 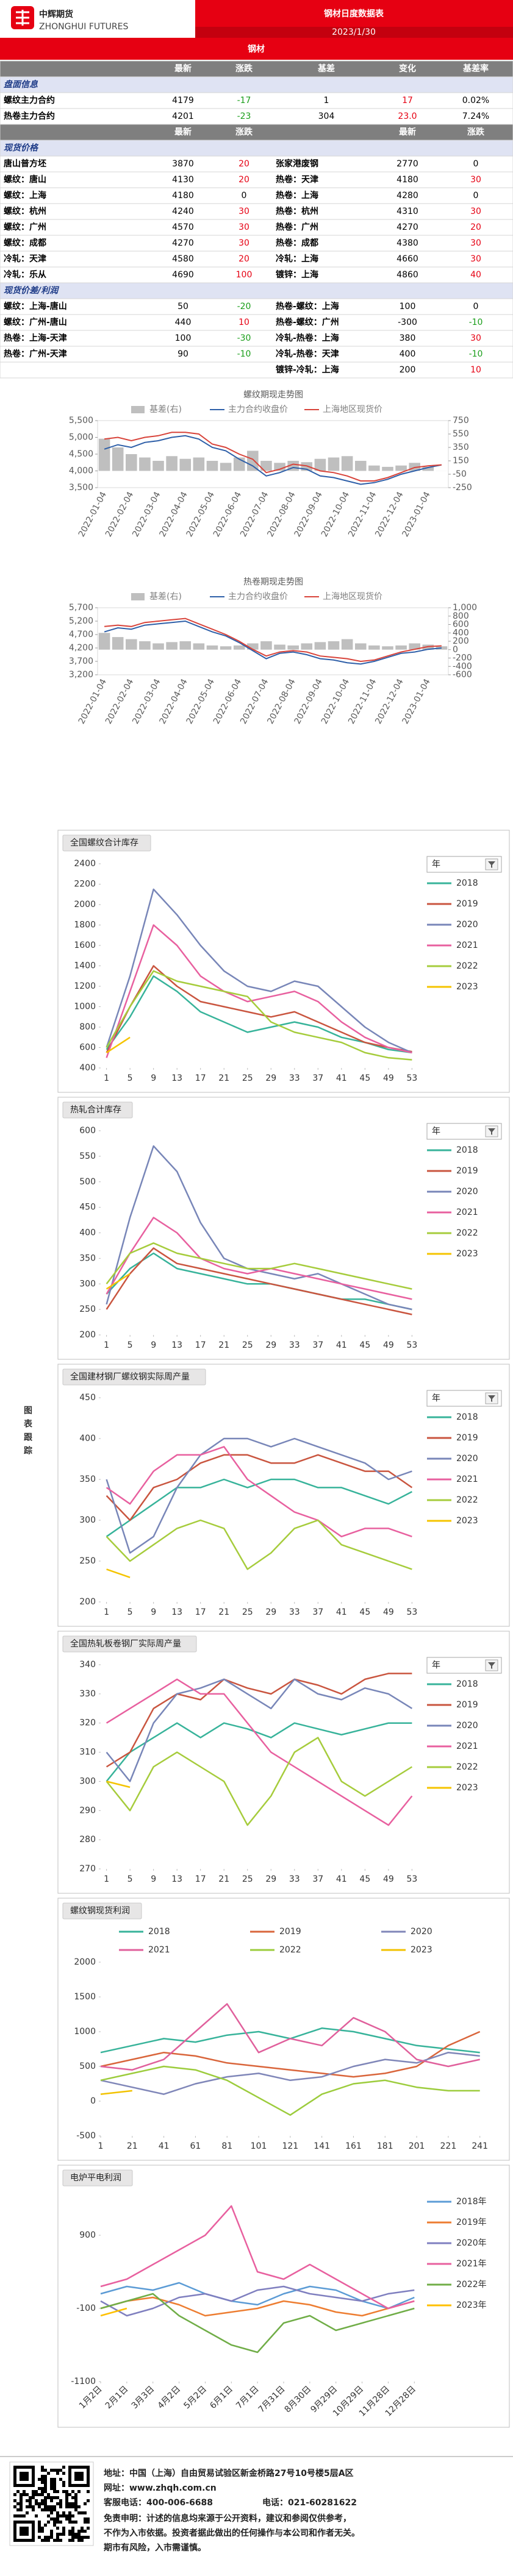 What do you see at coordinates (159, 1950) in the screenshot?
I see `legend-label: 2021` at bounding box center [159, 1950].